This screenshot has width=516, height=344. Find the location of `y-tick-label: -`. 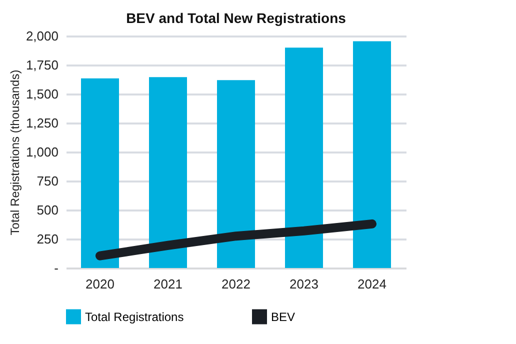

y-tick-label: - is located at coordinates (56, 268).